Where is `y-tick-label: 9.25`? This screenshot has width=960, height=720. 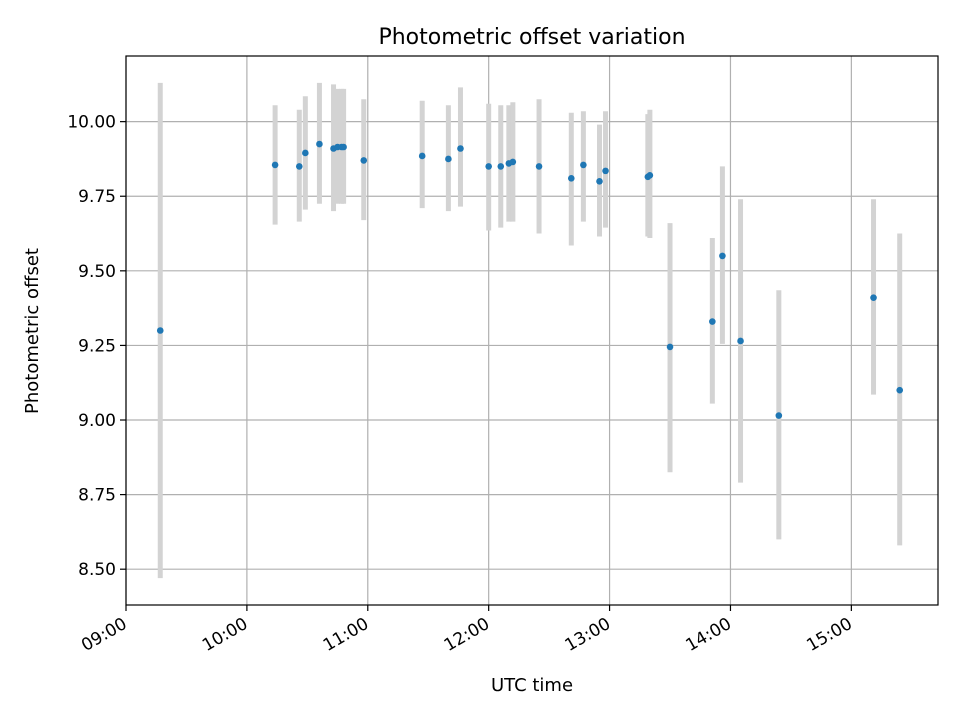
y-tick-label: 9.25 is located at coordinates (97, 346).